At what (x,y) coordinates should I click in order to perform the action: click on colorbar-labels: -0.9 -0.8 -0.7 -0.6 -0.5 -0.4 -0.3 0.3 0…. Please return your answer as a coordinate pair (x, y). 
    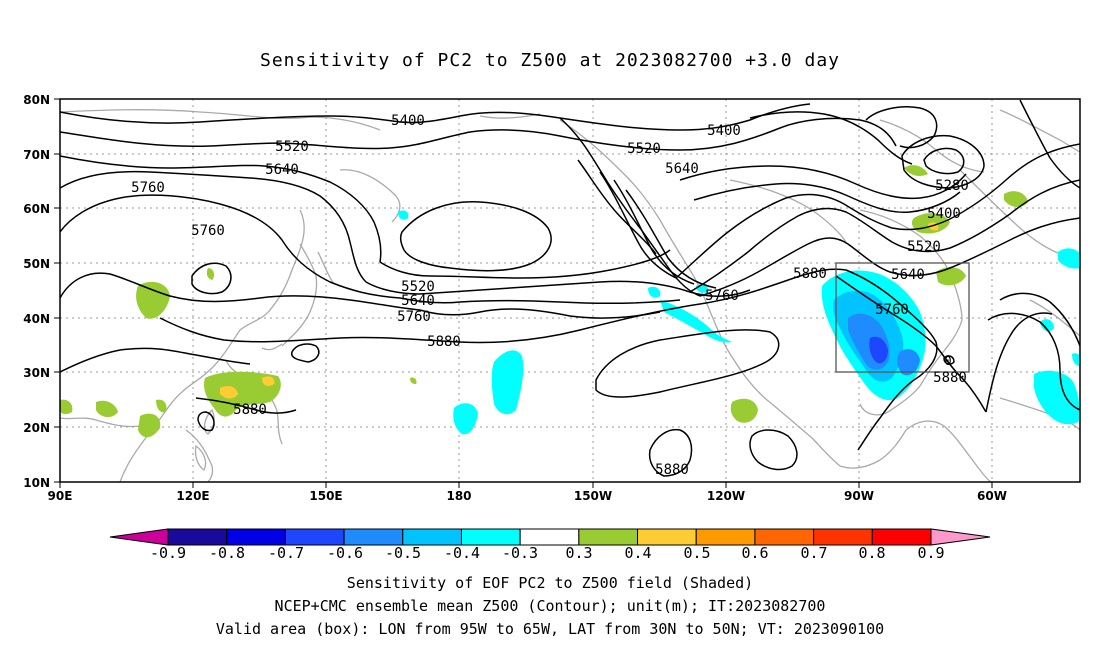
    Looking at the image, I should click on (547, 553).